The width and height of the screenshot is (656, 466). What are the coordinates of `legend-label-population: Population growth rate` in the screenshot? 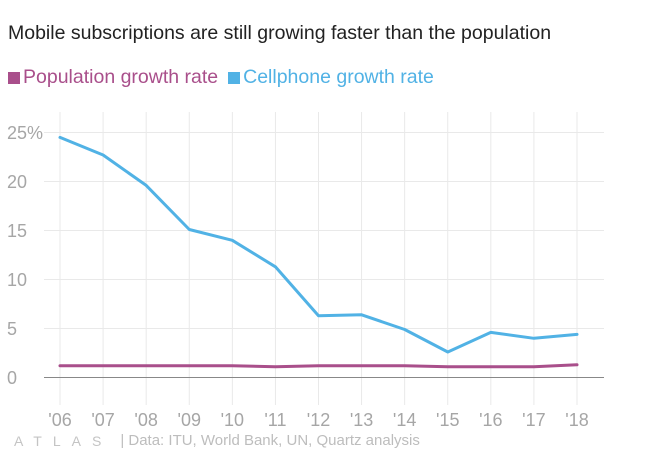 It's located at (121, 77).